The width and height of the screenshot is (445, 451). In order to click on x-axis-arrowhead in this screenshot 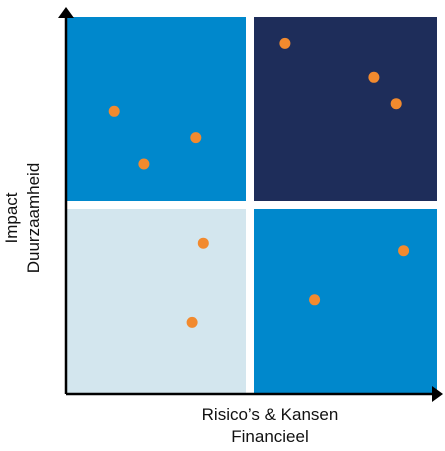, I will do `click(437, 394)`.